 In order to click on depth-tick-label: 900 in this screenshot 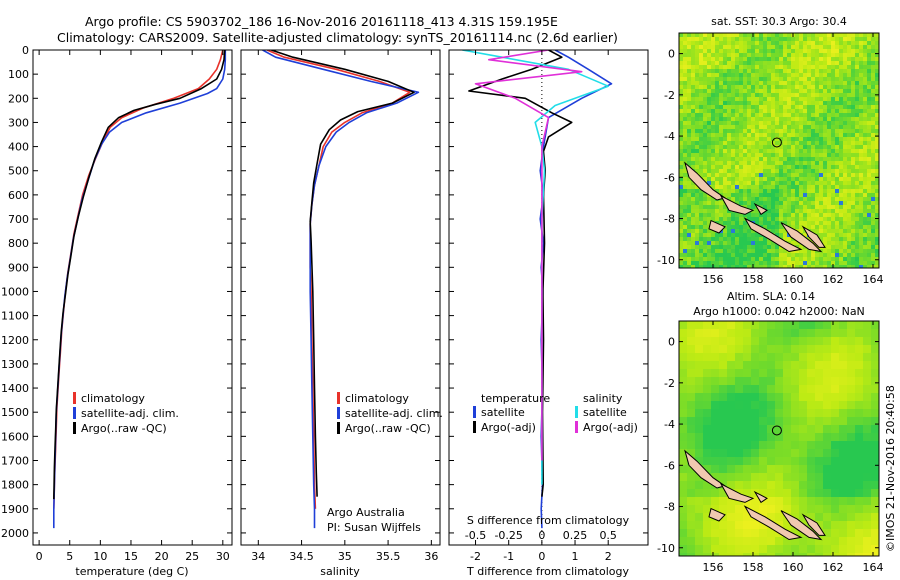, I will do `click(18, 267)`.